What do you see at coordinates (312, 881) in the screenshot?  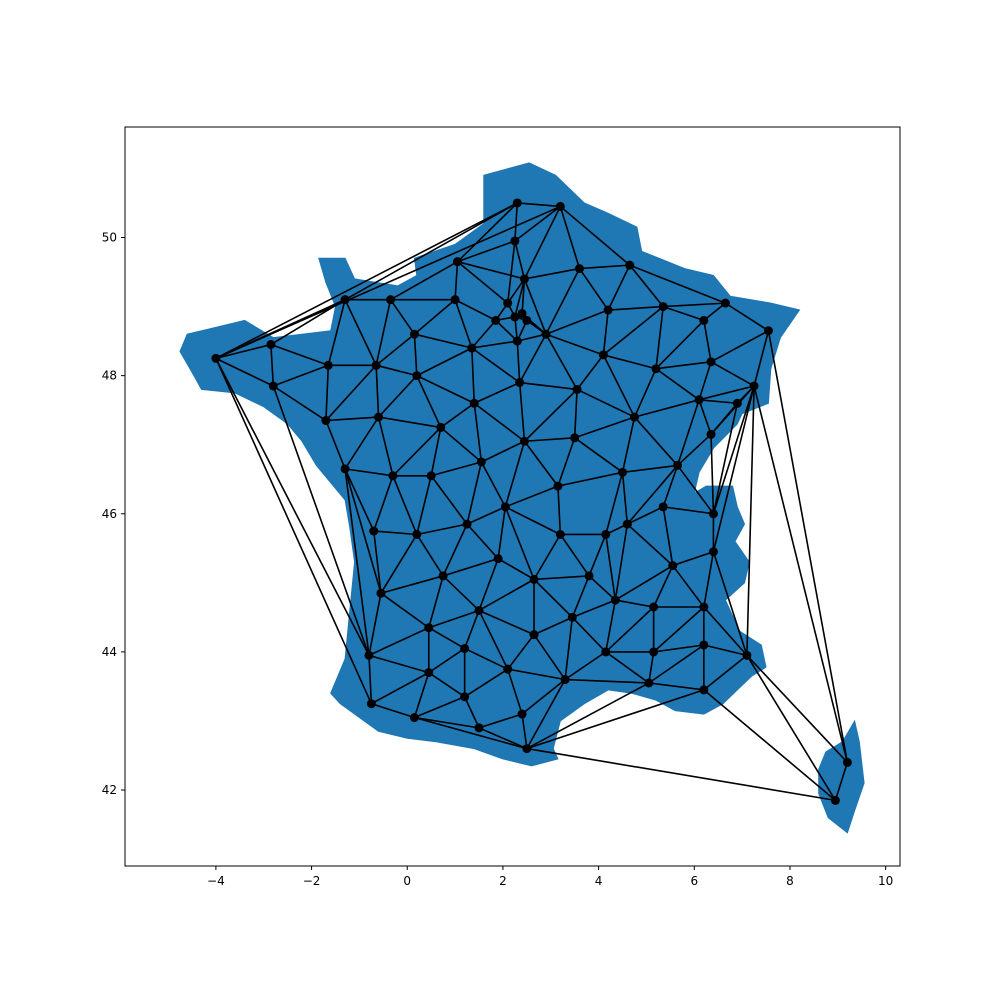 I see `x-tick-label: −2` at bounding box center [312, 881].